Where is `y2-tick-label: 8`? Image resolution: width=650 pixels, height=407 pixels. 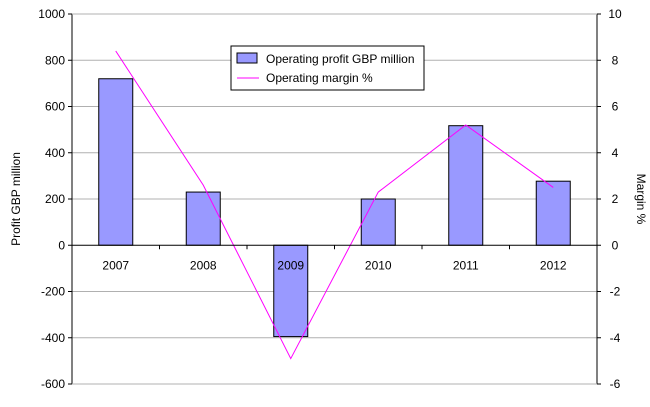
y2-tick-label: 8 is located at coordinates (615, 60).